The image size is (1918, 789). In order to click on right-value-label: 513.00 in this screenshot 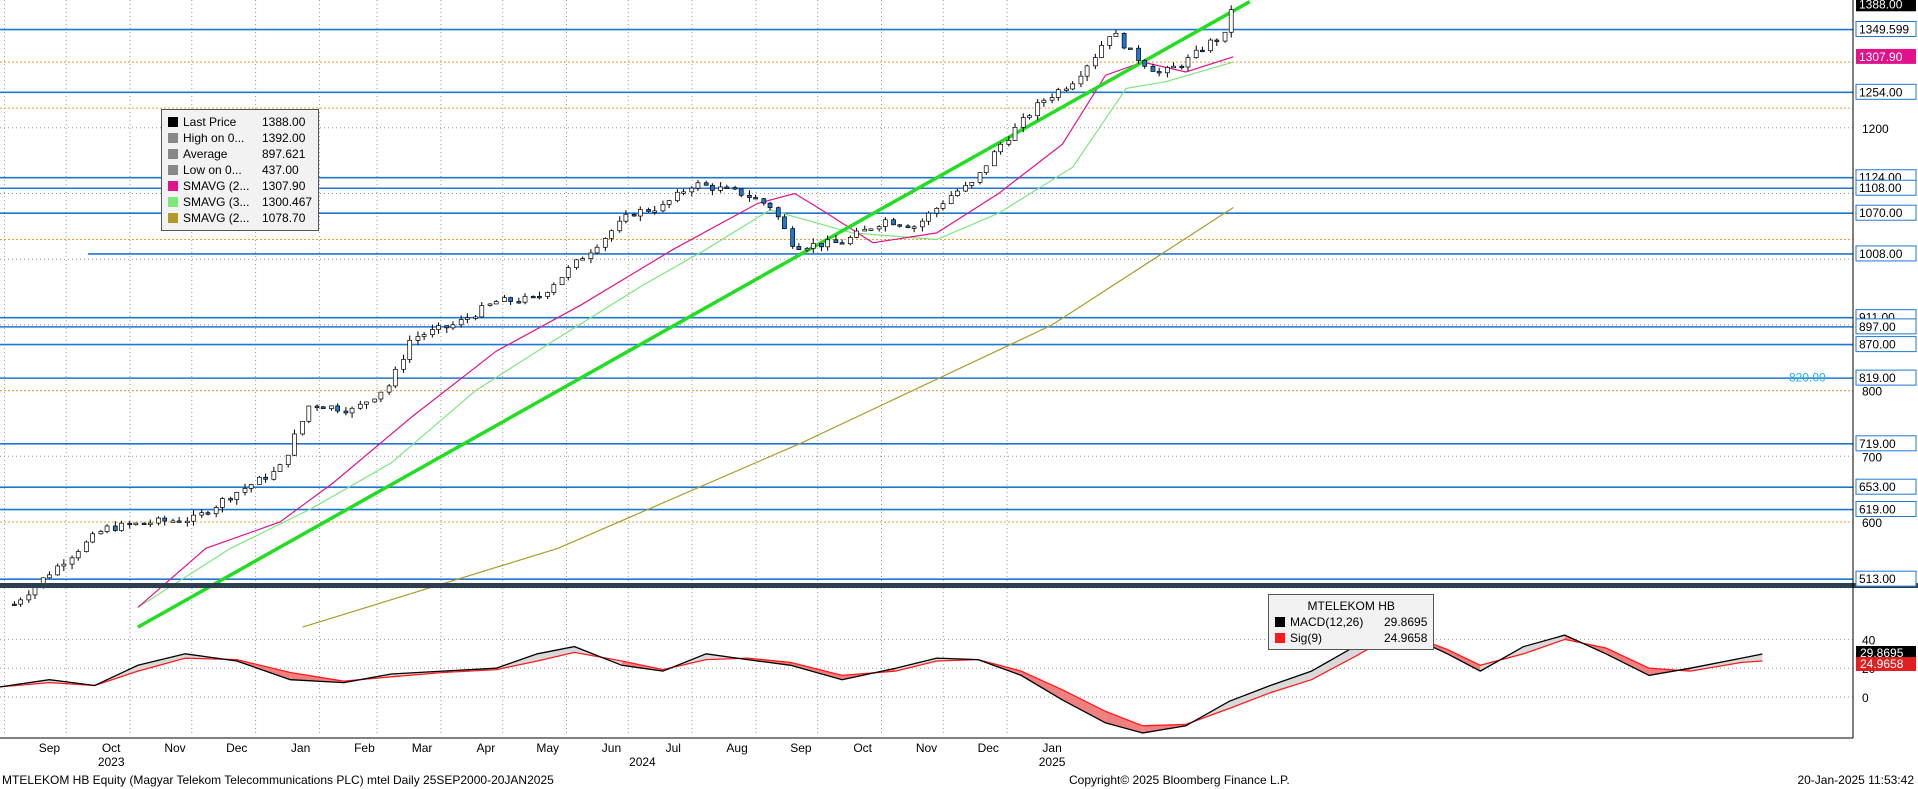, I will do `click(1877, 579)`.